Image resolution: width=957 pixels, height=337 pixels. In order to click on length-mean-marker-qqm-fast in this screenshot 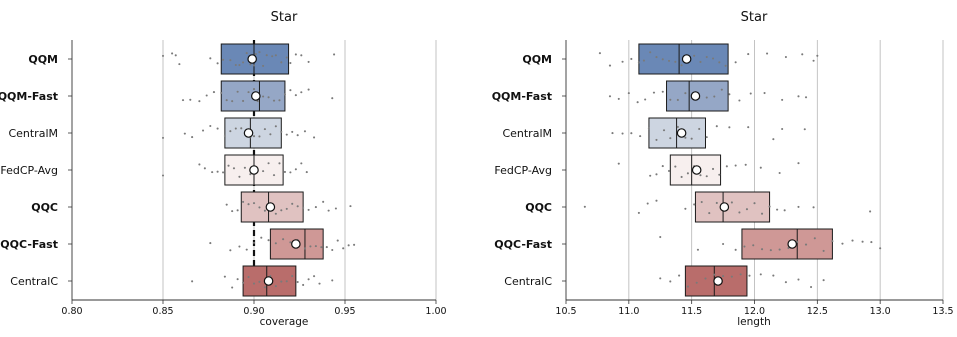, I will do `click(695, 96)`.